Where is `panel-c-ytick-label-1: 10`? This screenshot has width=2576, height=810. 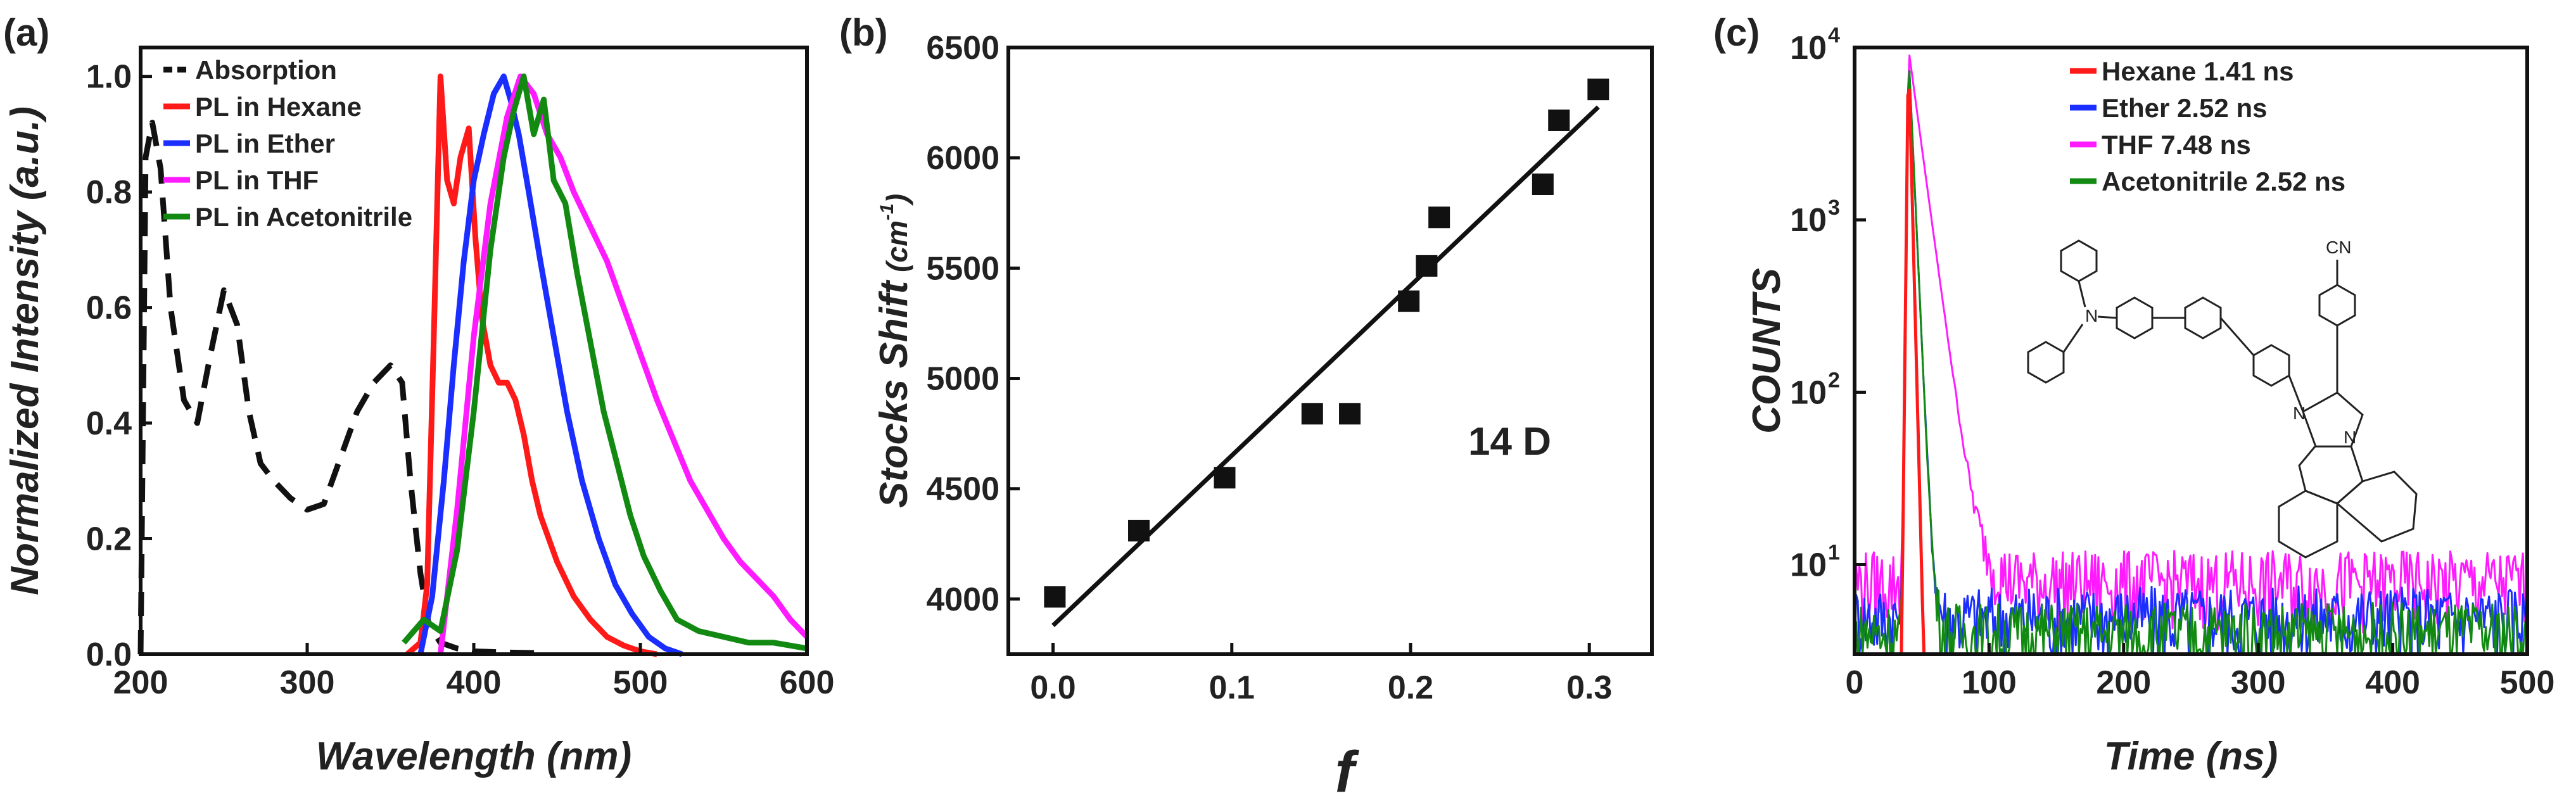 panel-c-ytick-label-1: 10 is located at coordinates (1808, 393).